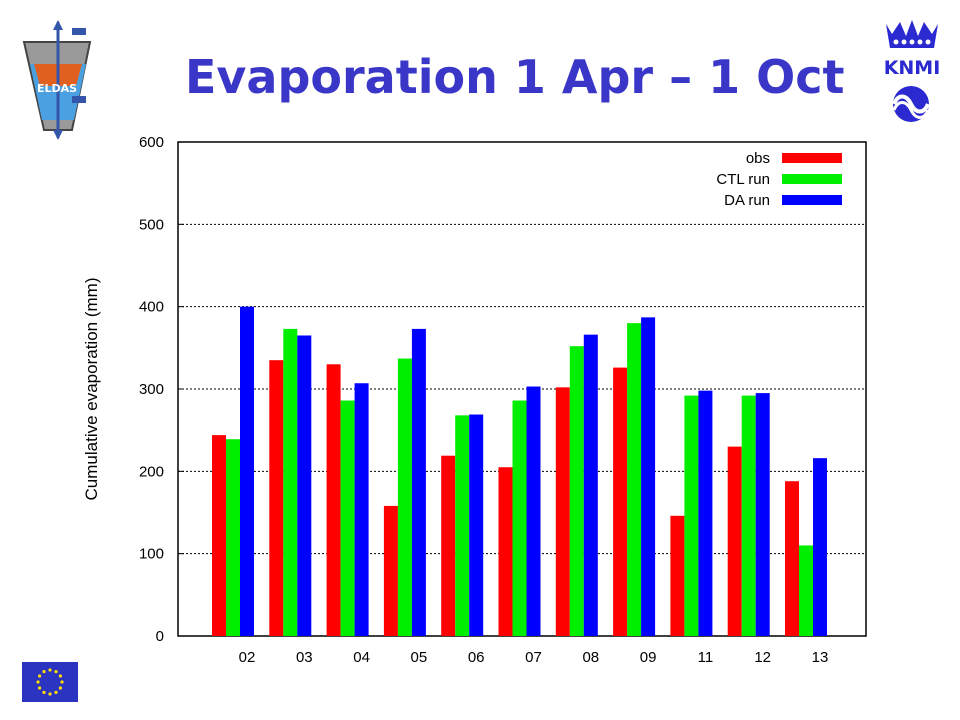 Image resolution: width=960 pixels, height=720 pixels. What do you see at coordinates (762, 657) in the screenshot?
I see `x-tick-label: 12` at bounding box center [762, 657].